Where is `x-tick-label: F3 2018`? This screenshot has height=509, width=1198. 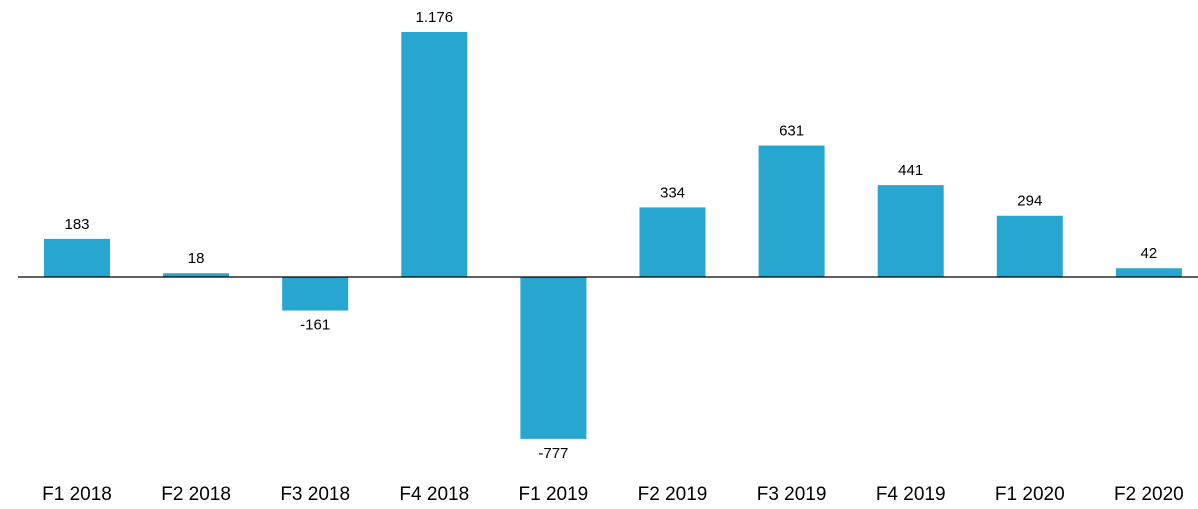 x-tick-label: F3 2018 is located at coordinates (315, 494).